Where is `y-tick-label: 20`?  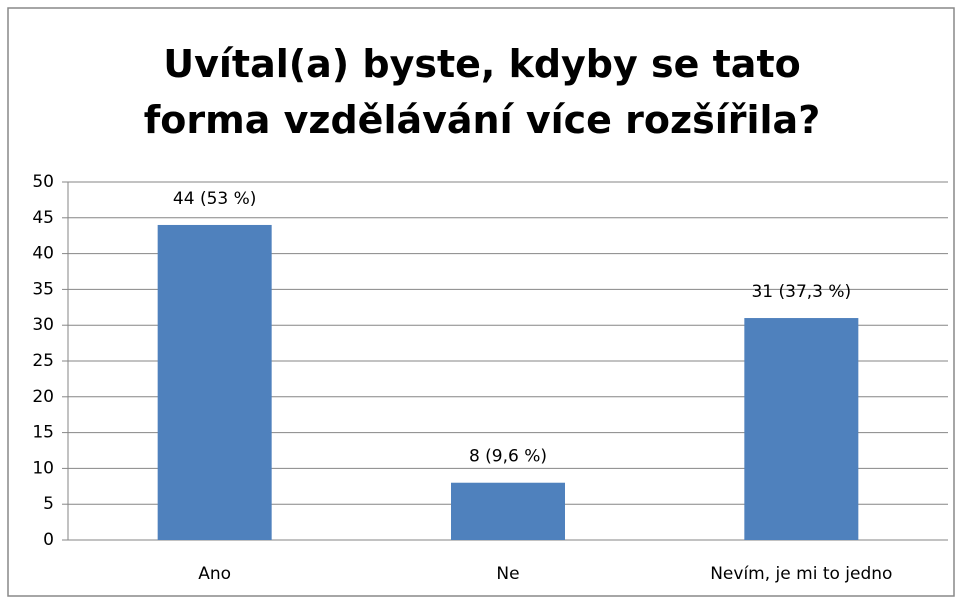
y-tick-label: 20 is located at coordinates (43, 397).